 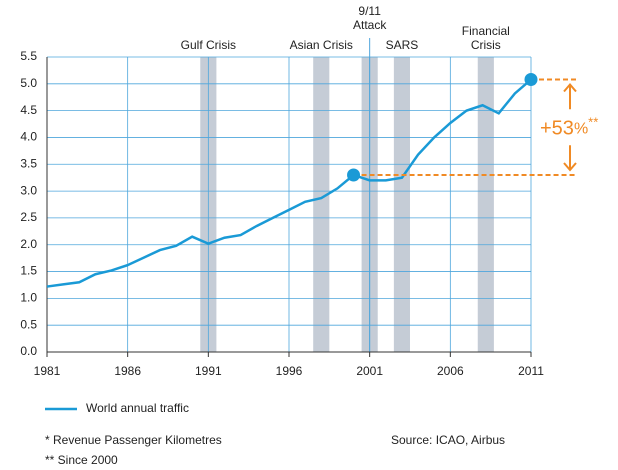 What do you see at coordinates (47, 371) in the screenshot?
I see `x-tick-label: 1981` at bounding box center [47, 371].